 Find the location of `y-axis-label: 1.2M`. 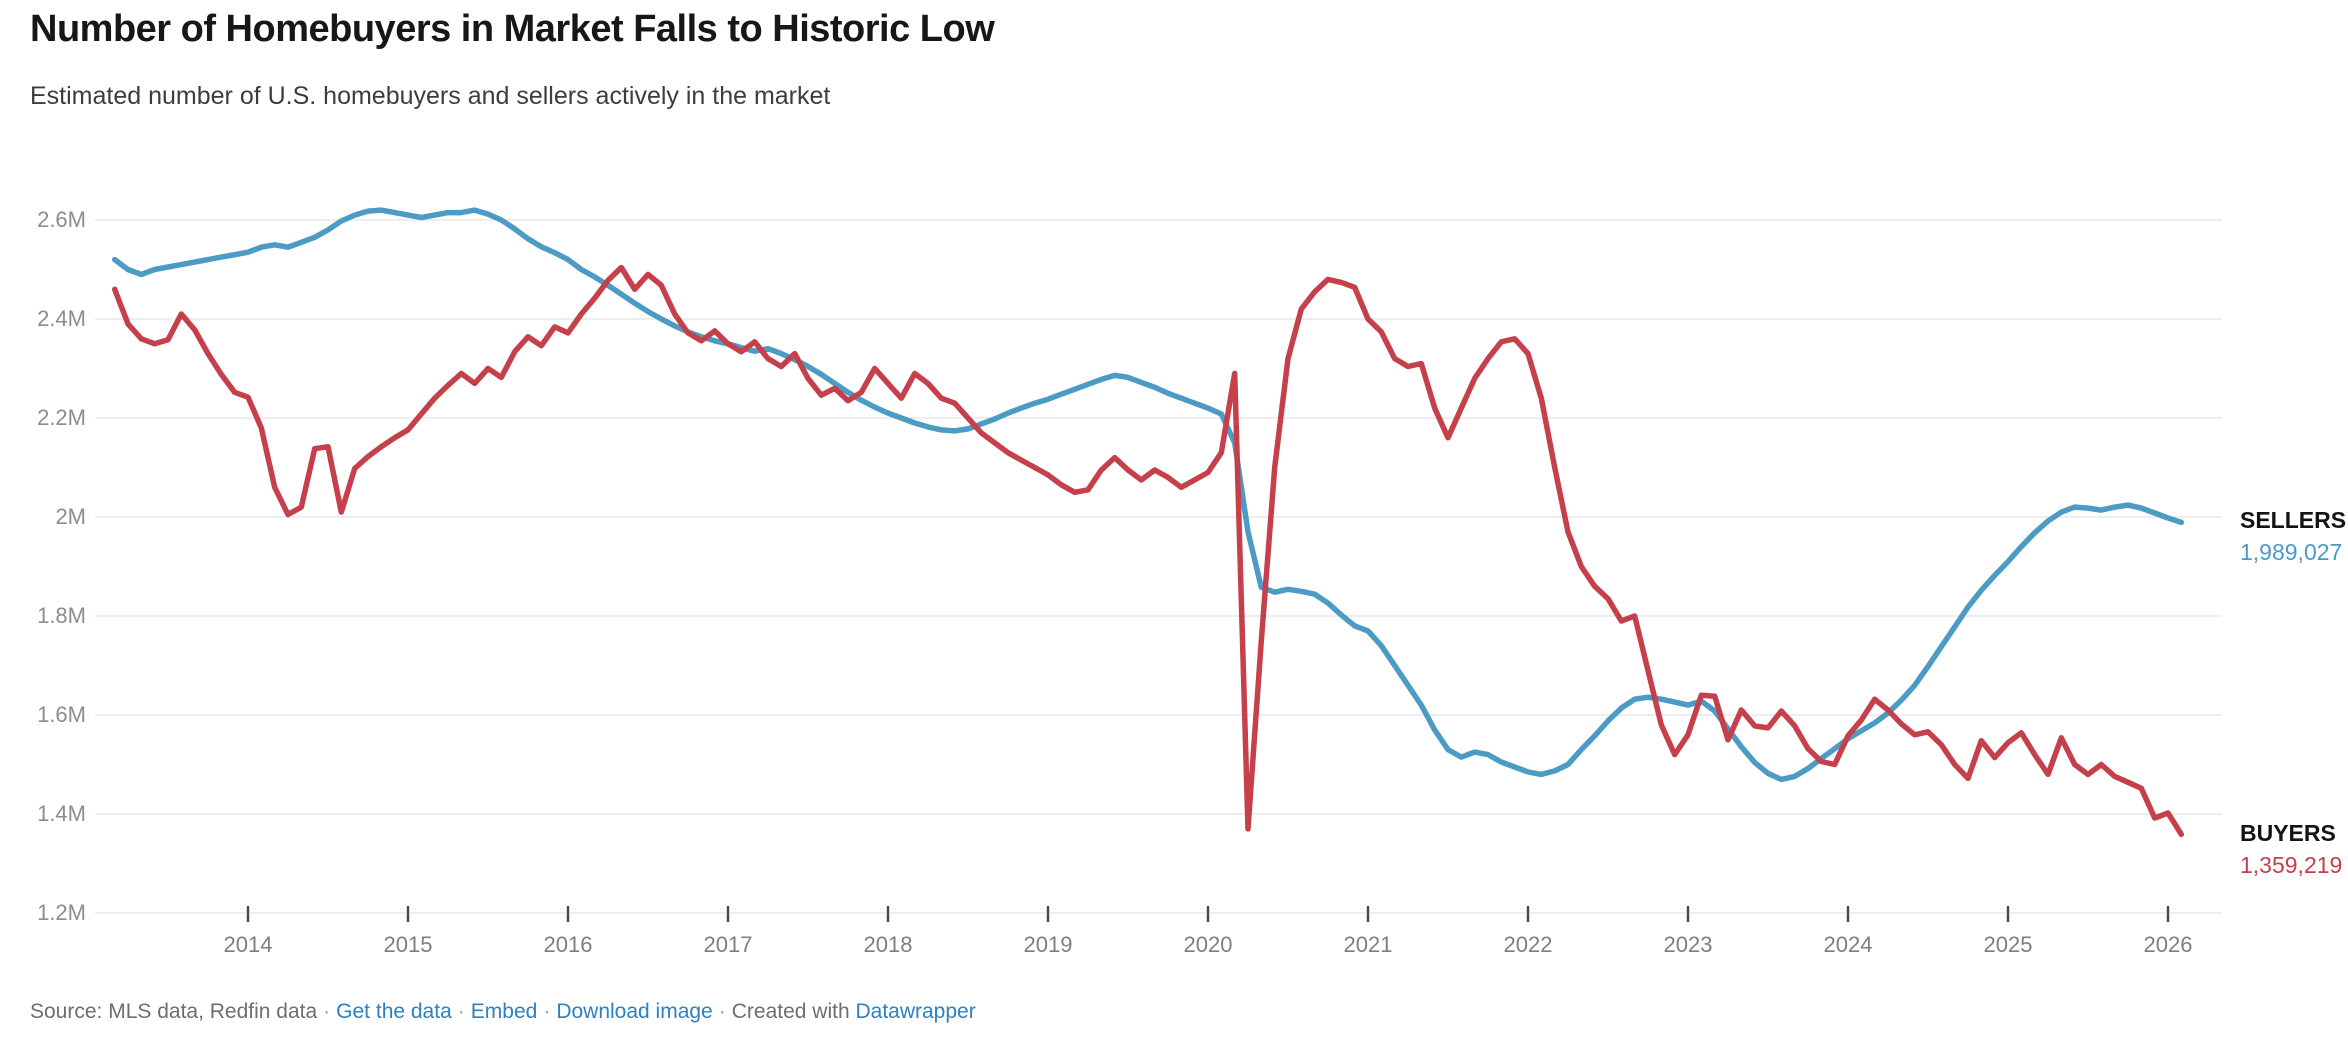

y-axis-label: 1.2M is located at coordinates (61, 912).